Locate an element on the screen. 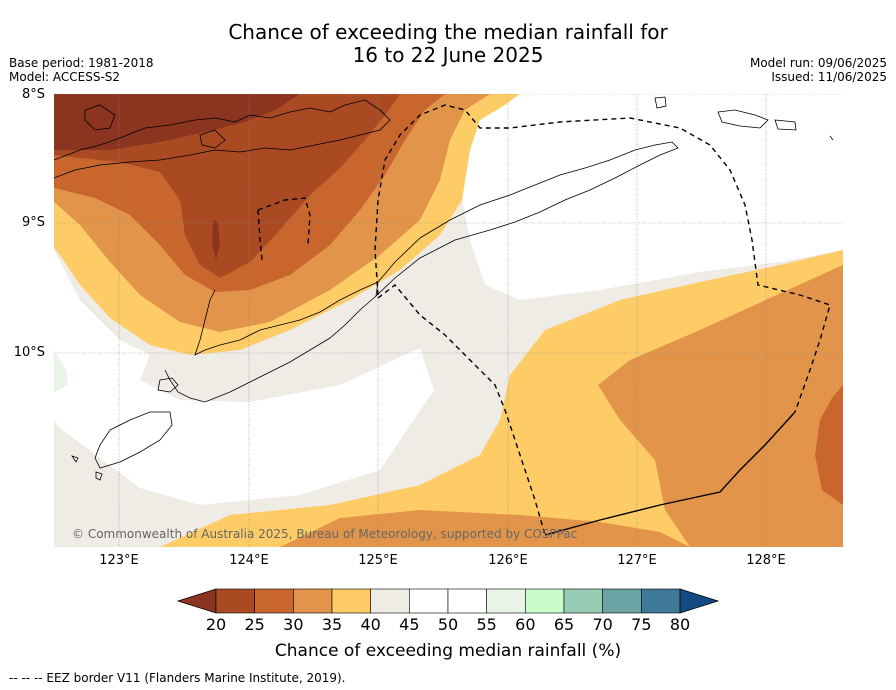 The image size is (896, 690). colorbar-tick: 70 is located at coordinates (602, 624).